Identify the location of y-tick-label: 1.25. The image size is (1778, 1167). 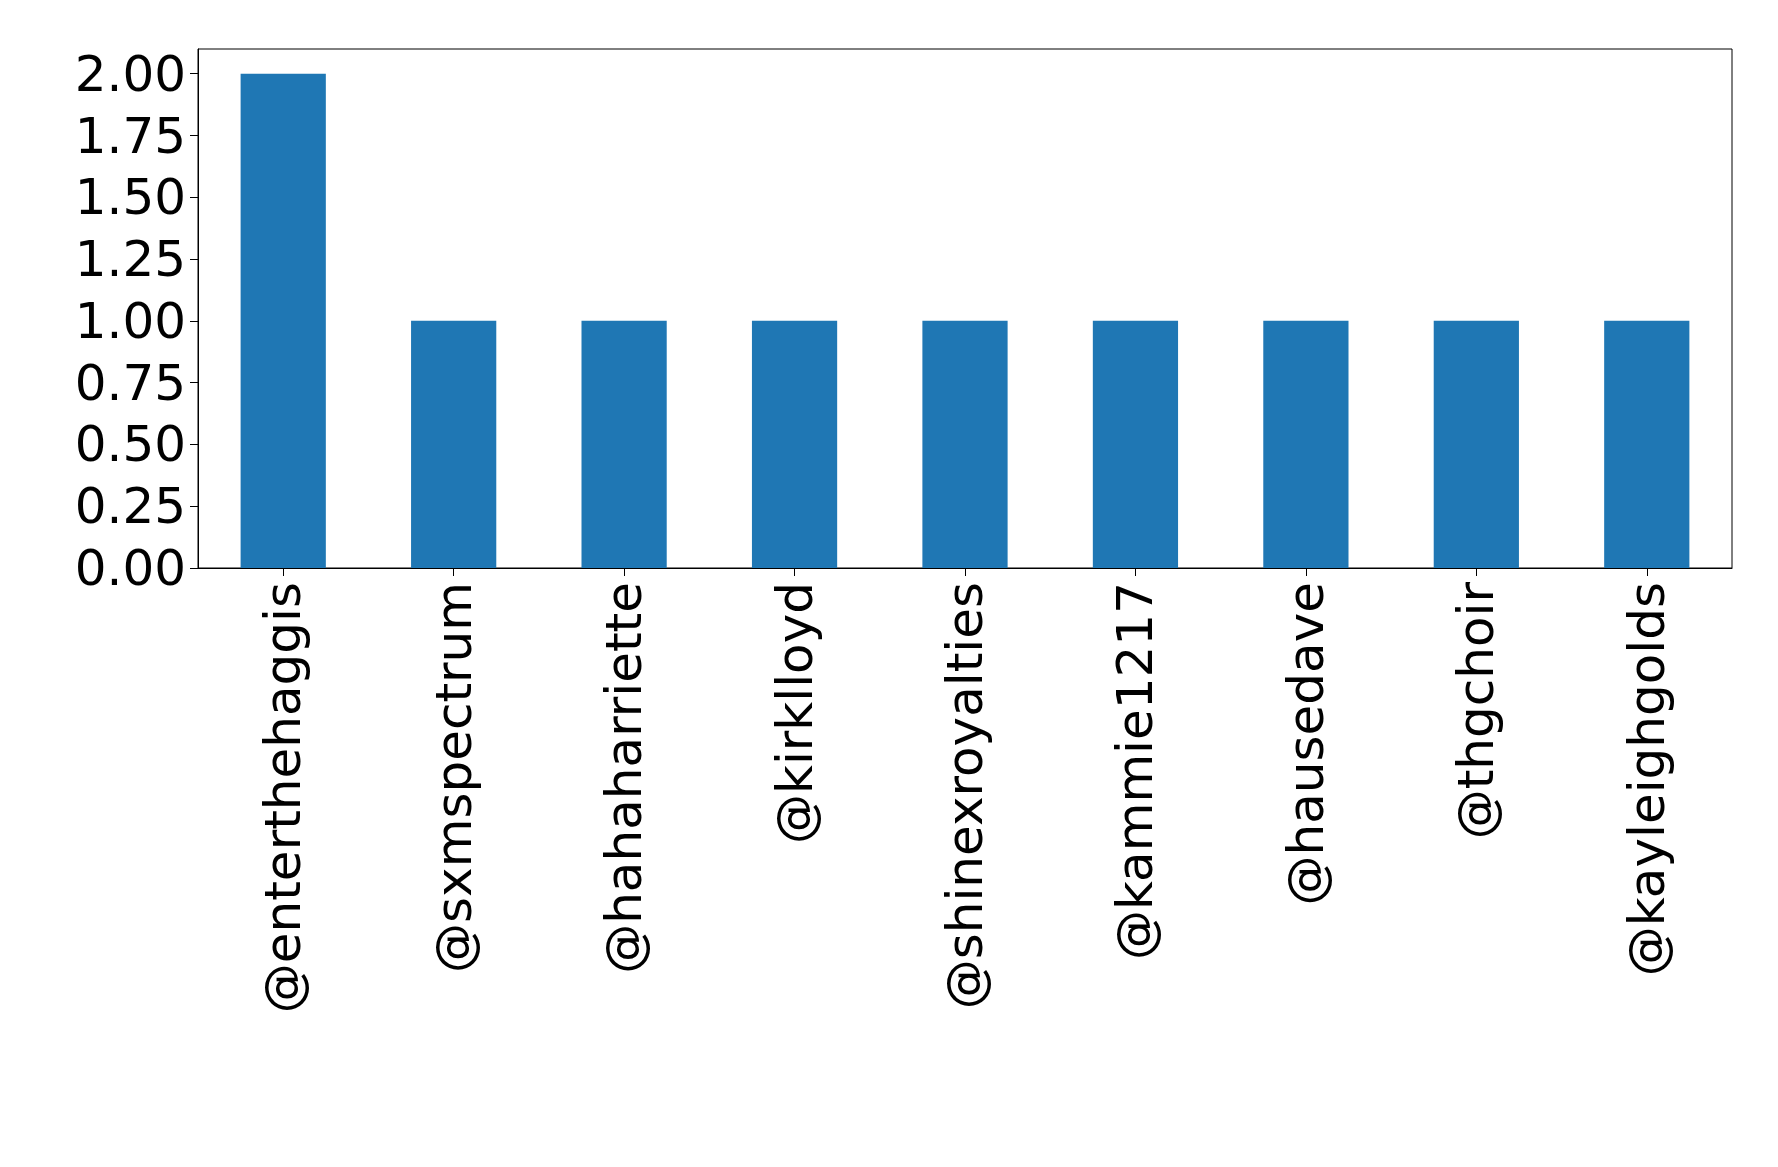
(130, 259).